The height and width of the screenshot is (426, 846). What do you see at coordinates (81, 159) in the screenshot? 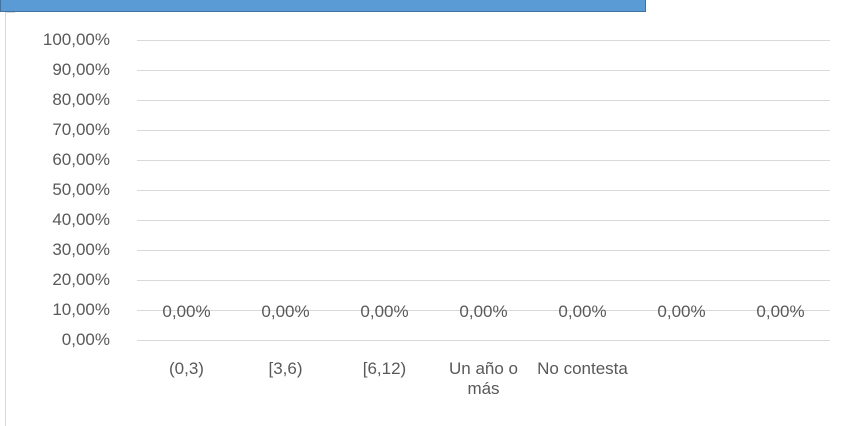
I see `y-tick-label: 60,00%` at bounding box center [81, 159].